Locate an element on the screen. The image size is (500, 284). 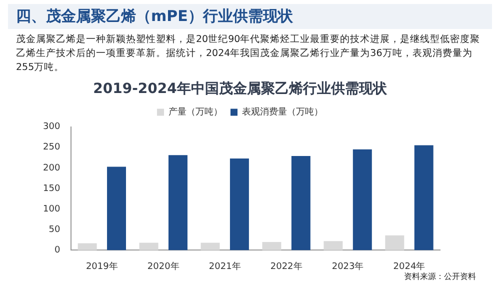
x-tick-label: 2021年 is located at coordinates (224, 266).